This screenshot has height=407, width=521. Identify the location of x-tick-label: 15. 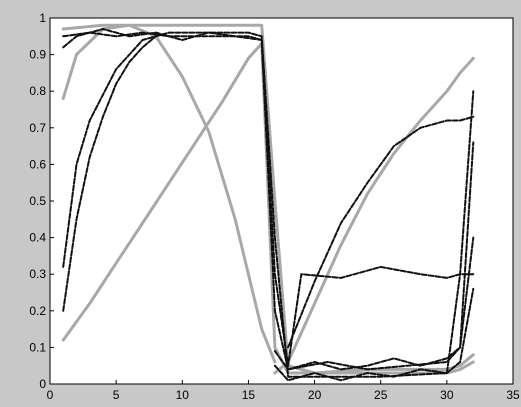
(249, 395).